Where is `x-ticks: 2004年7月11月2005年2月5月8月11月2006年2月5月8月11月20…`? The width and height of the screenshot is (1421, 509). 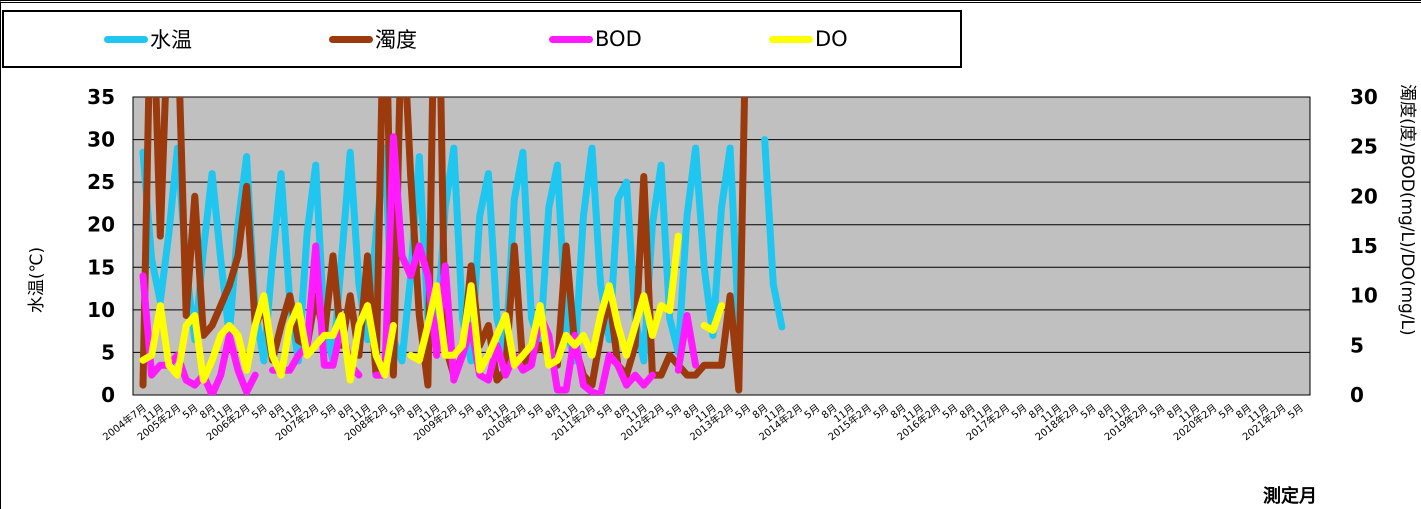 x-ticks: 2004年7月11月2005年2月5月8月11月2006年2月5月8月11月20… is located at coordinates (703, 422).